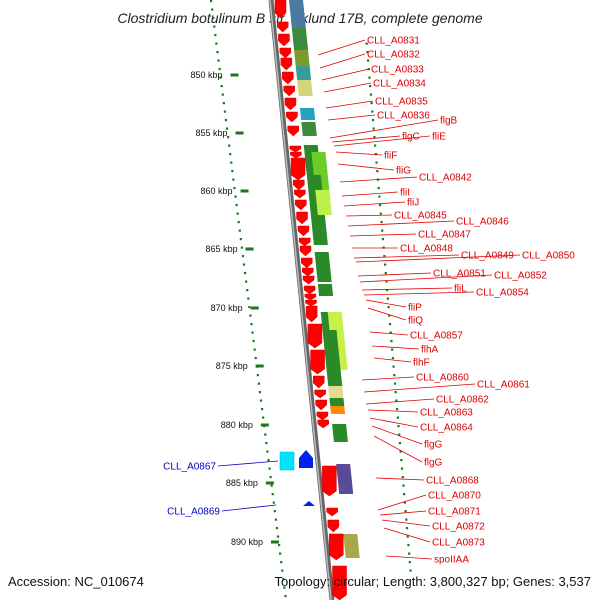 Image resolution: width=600 pixels, height=600 pixels. What do you see at coordinates (222, 249) in the screenshot?
I see `kbp-tick-label: 865 kbp` at bounding box center [222, 249].